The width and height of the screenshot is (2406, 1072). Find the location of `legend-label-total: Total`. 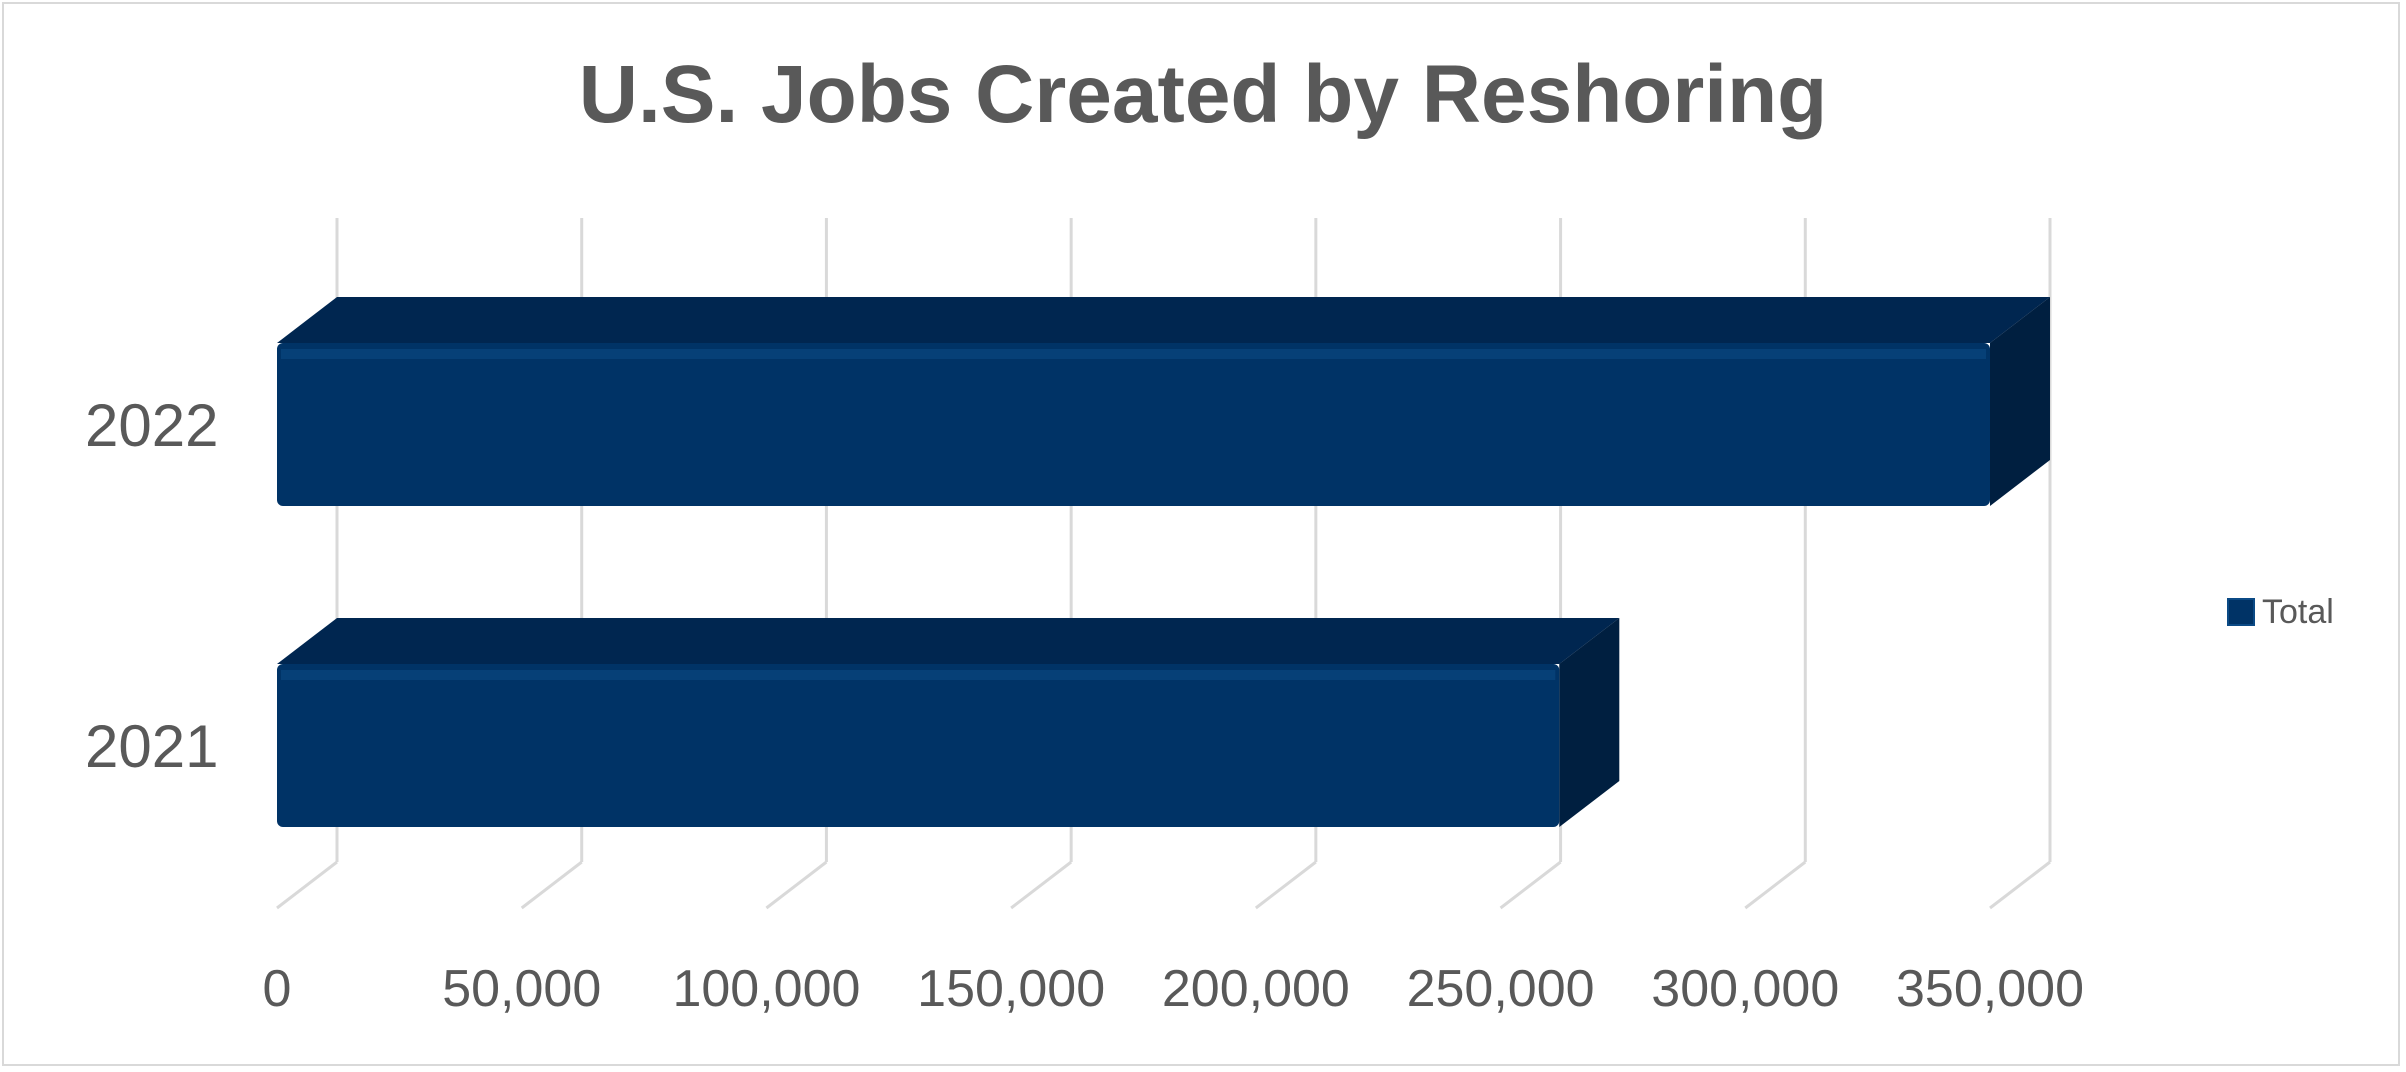

legend-label-total: Total is located at coordinates (2298, 612).